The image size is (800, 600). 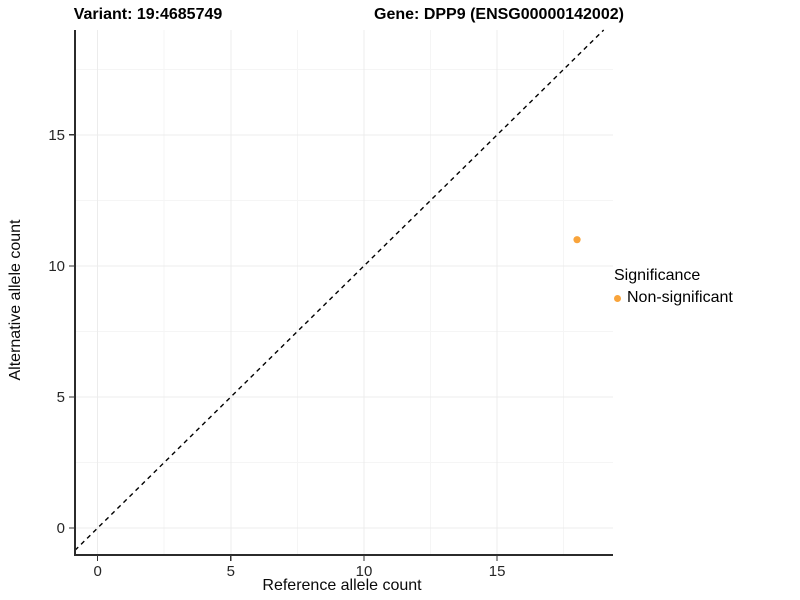 What do you see at coordinates (231, 571) in the screenshot?
I see `x-tick-label: 5` at bounding box center [231, 571].